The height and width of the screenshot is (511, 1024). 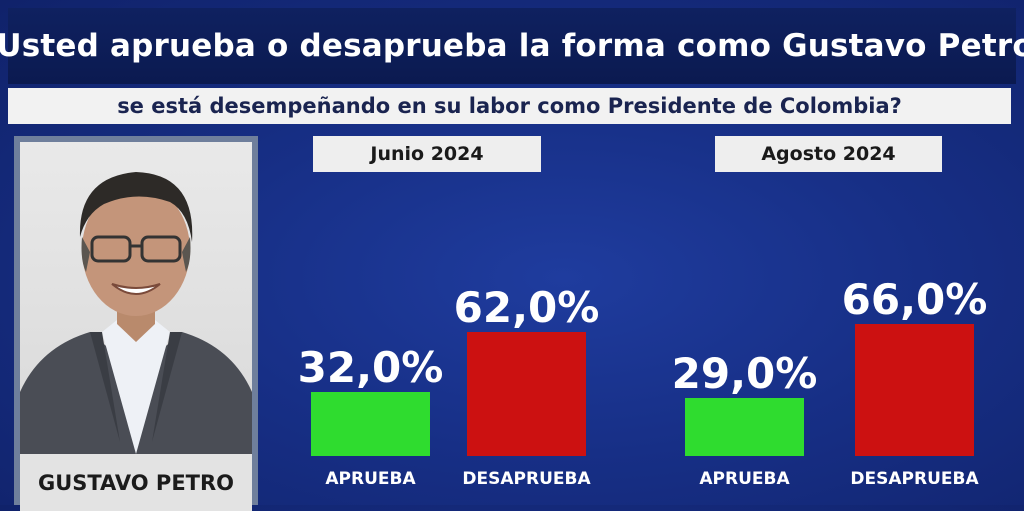 I want to click on period-label-agosto: Agosto 2024, so click(x=828, y=154).